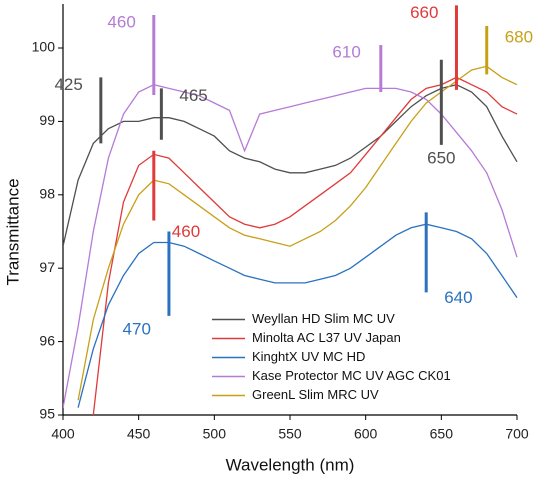 The height and width of the screenshot is (480, 548). I want to click on legend-label: Weyllan HD Slim MC UV, so click(323, 318).